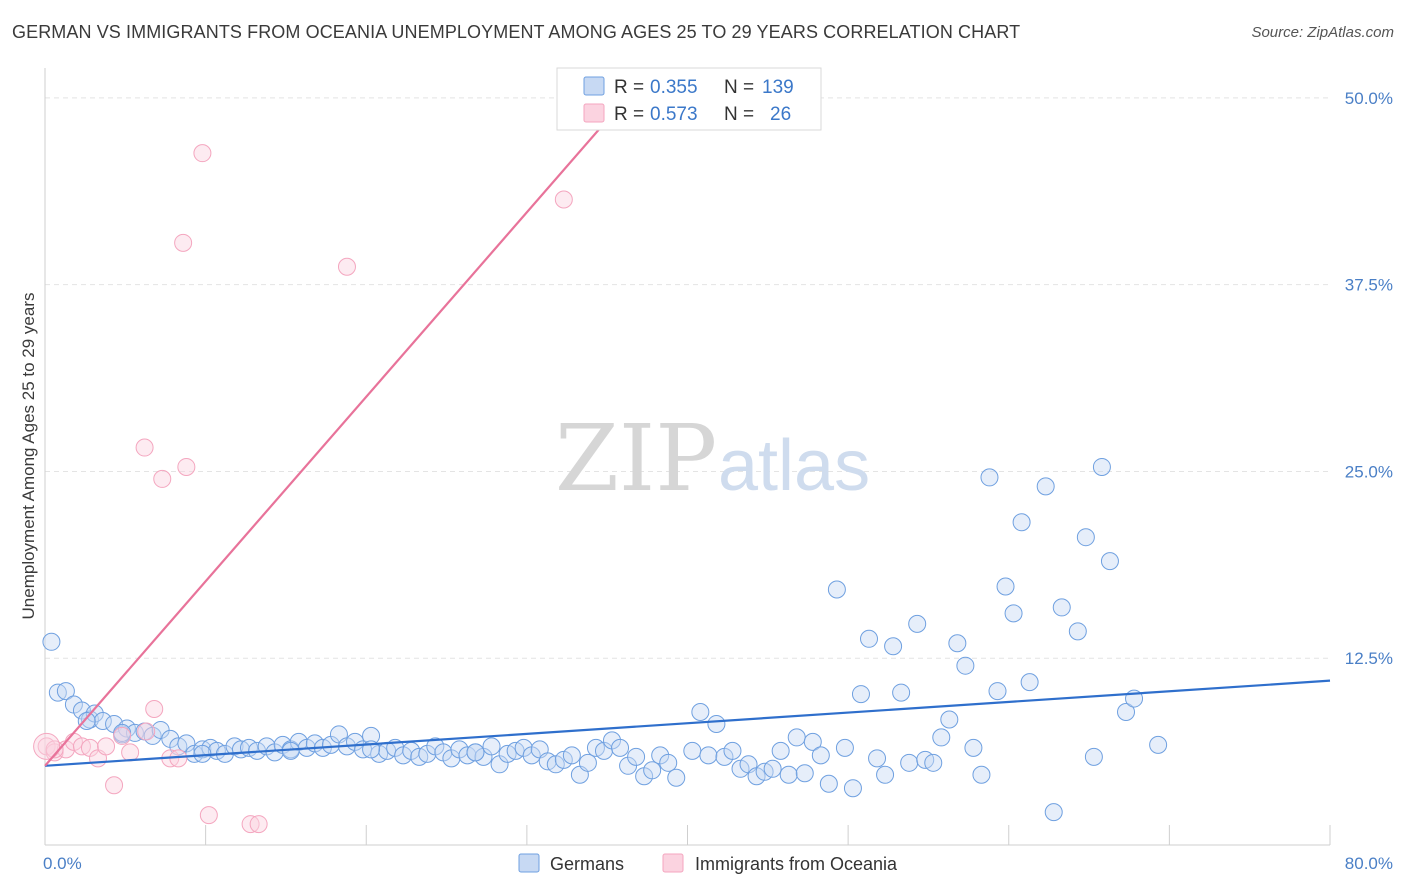  I want to click on y-axis-title: Unemployment Among Ages 25 to 29 years, so click(28, 456).